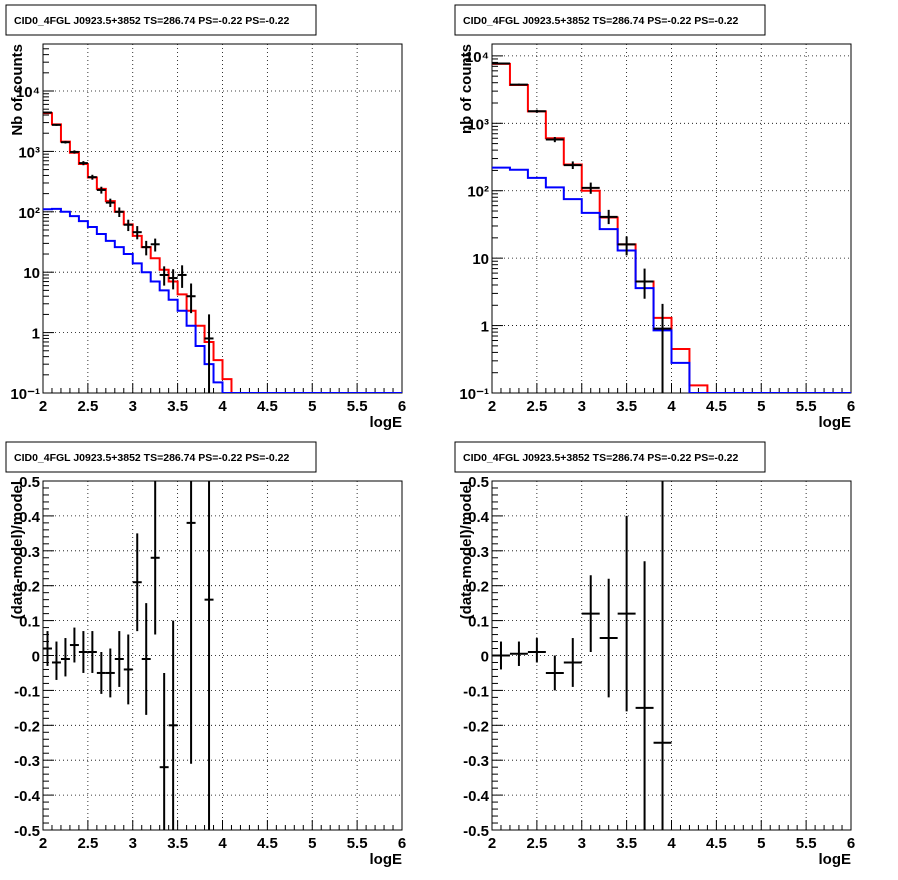  I want to click on model-total-histogram, so click(222, 252).